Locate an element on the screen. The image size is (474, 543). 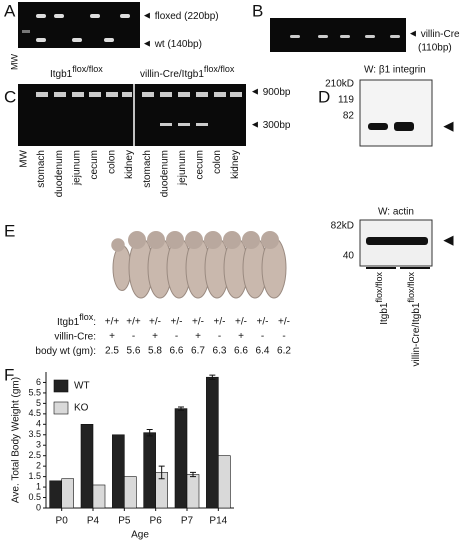
lane-label: MW is located at coordinates (24, 158).